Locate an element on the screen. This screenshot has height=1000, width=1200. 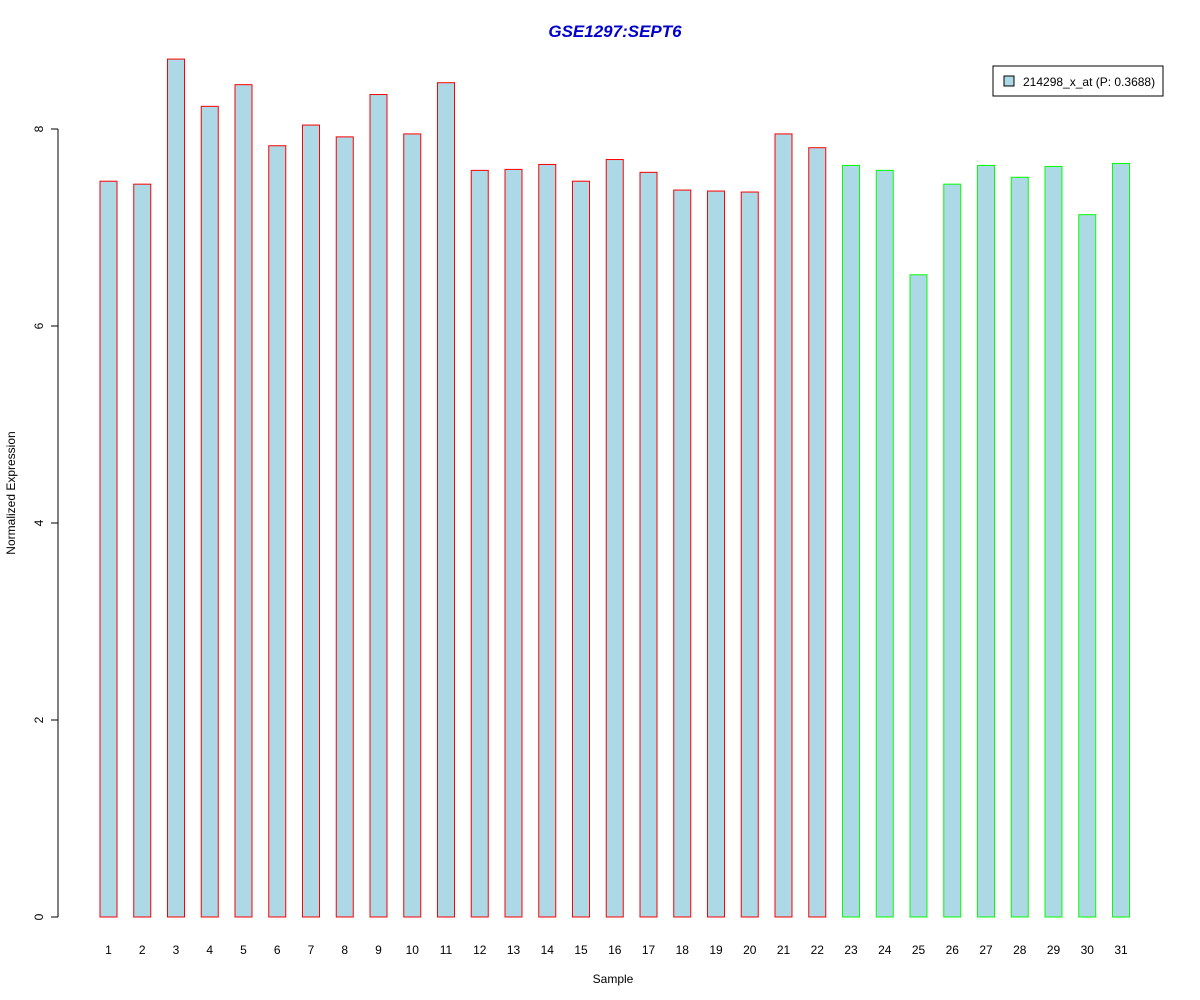
x-tick-label: 14 is located at coordinates (548, 950).